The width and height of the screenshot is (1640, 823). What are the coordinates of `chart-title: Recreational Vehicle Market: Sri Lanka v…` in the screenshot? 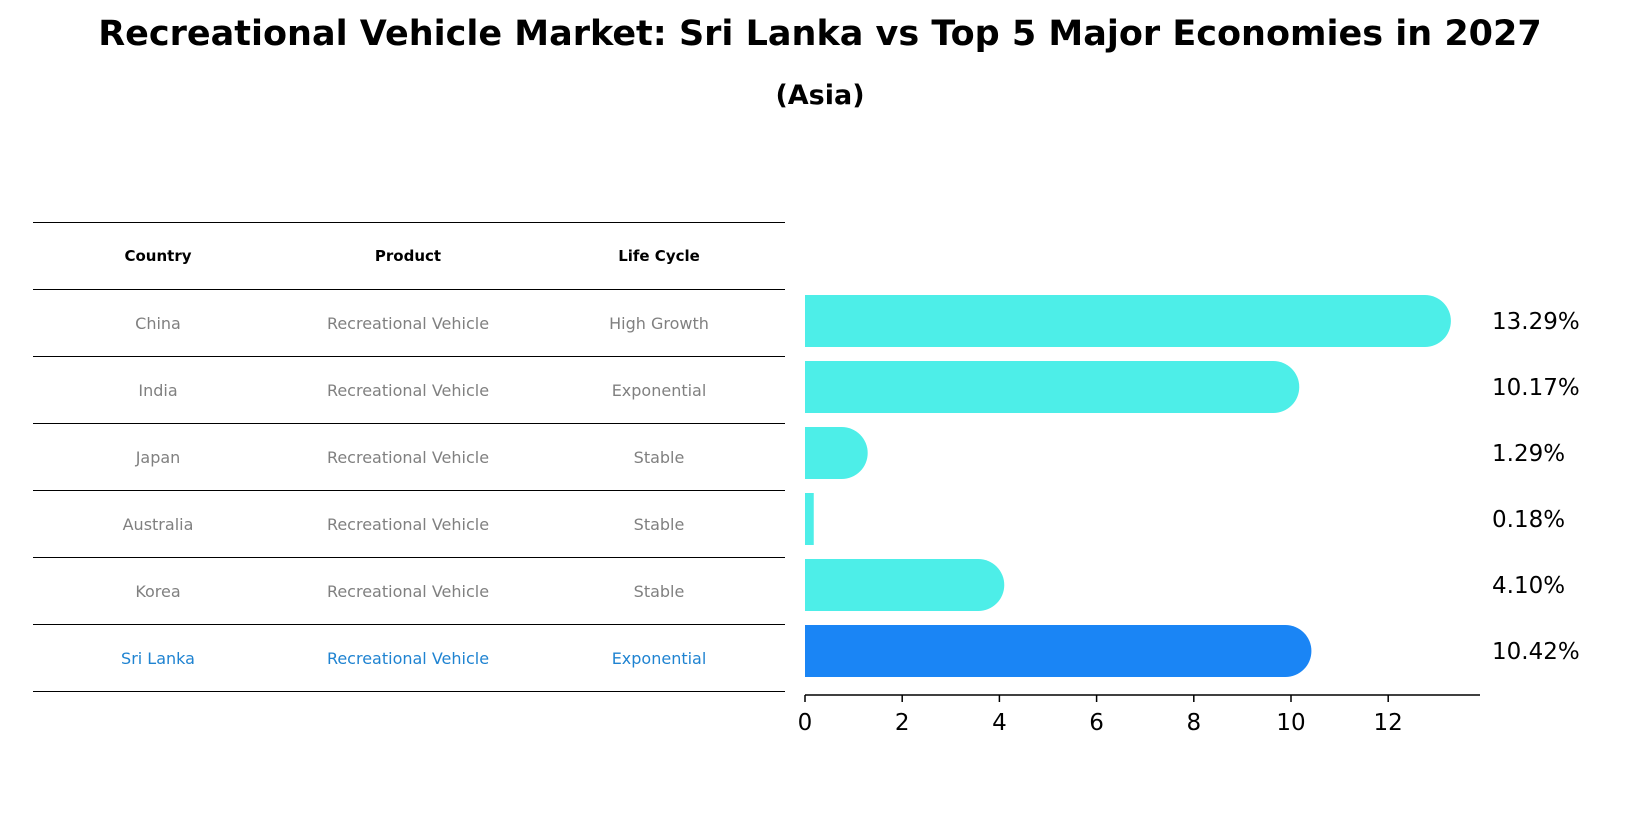 It's located at (820, 34).